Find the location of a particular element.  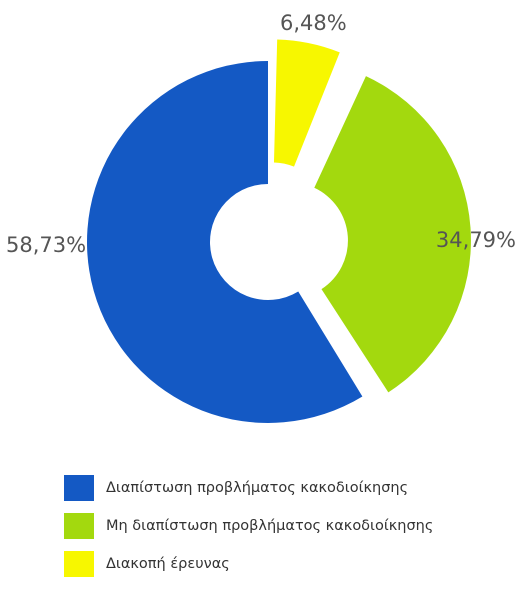

legend-item-mal-administration-found: Διαπίστωση προβλήματος κακοδιοίκησης is located at coordinates (284, 488).